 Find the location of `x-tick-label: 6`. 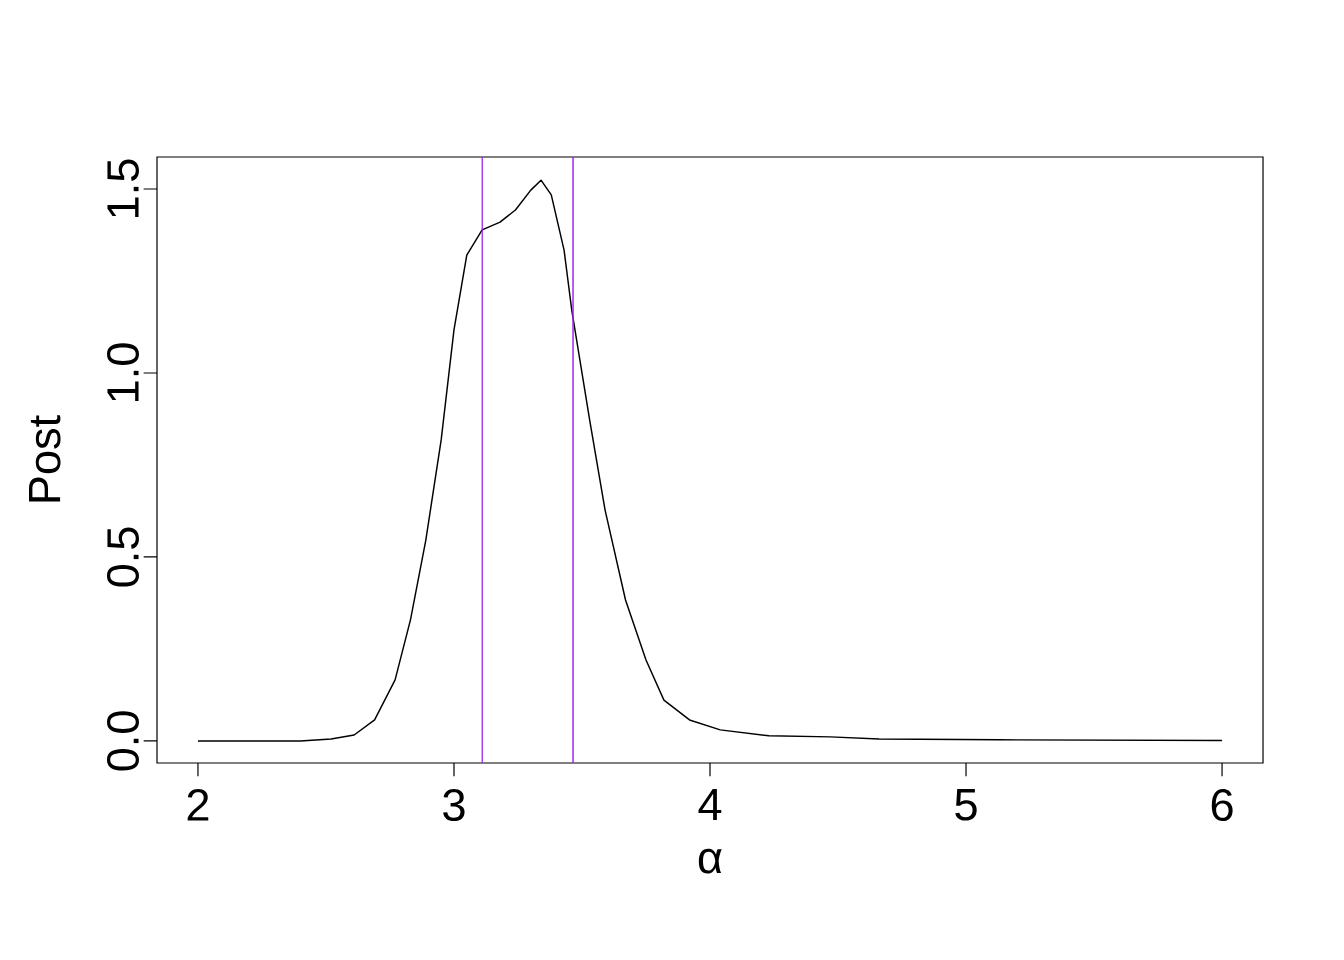

x-tick-label: 6 is located at coordinates (1222, 805).